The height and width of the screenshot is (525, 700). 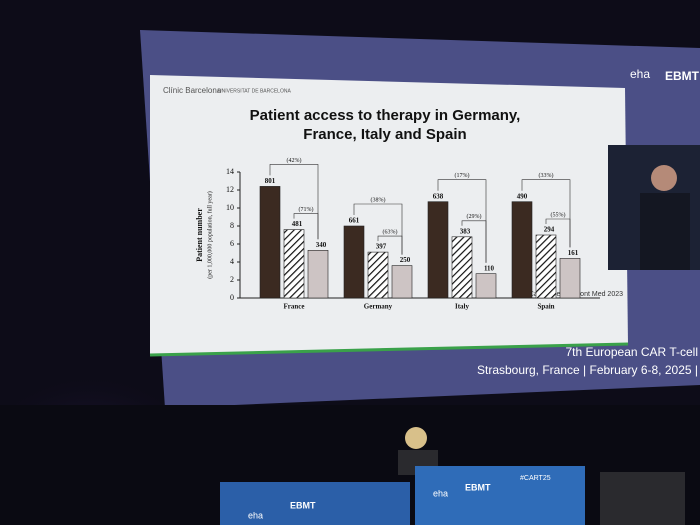 I want to click on count-label: 250, so click(x=405, y=260).